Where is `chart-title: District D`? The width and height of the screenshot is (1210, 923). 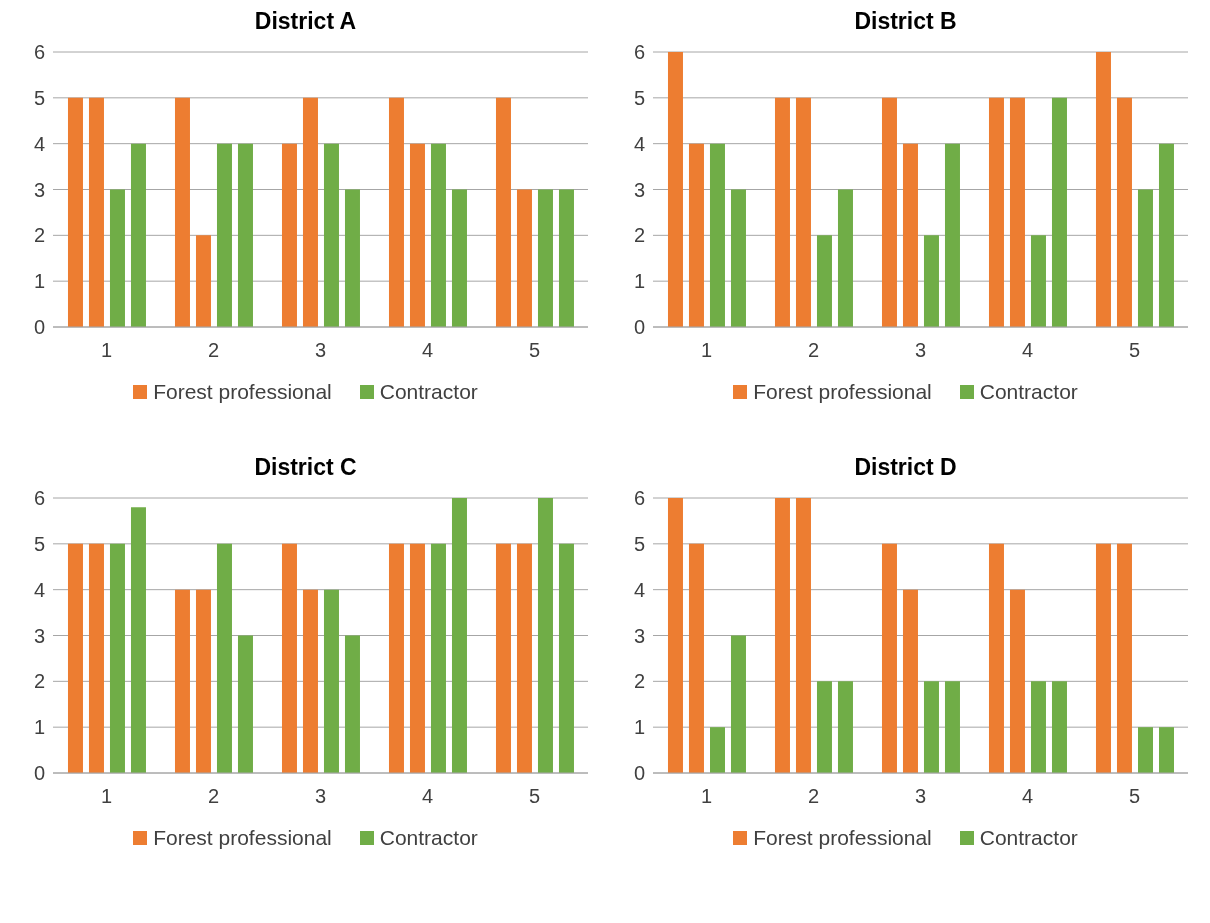
chart-title: District D is located at coordinates (905, 468).